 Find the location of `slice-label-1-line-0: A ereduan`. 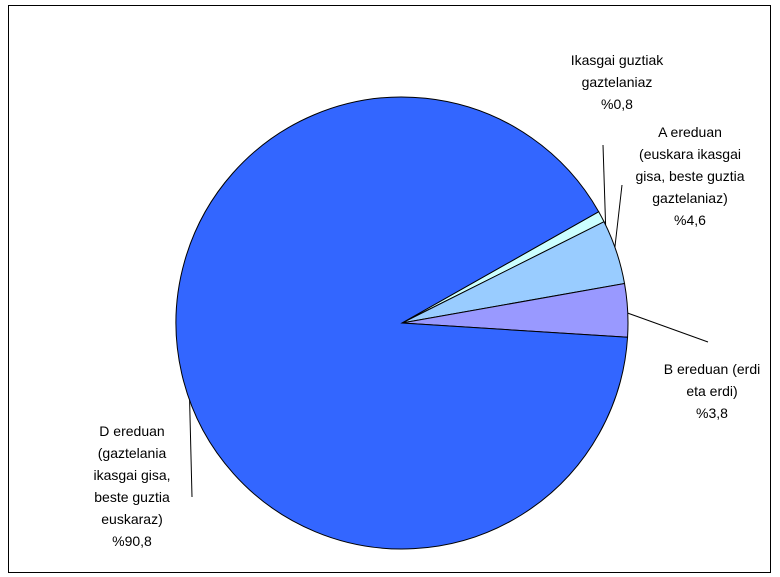

slice-label-1-line-0: A ereduan is located at coordinates (690, 132).